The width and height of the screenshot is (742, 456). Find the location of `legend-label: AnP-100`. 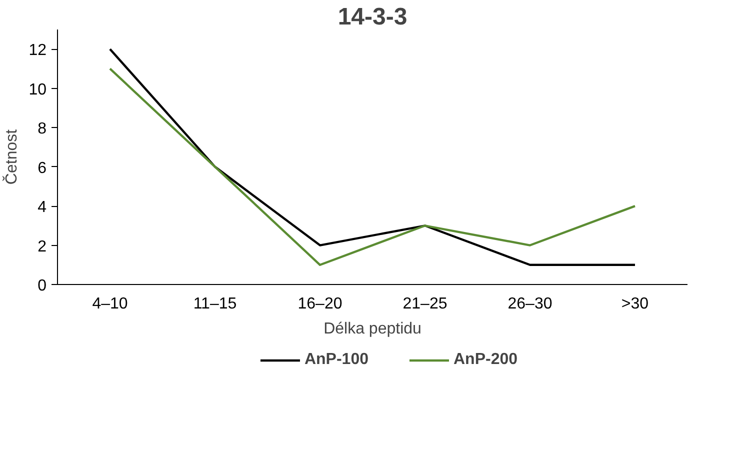

legend-label: AnP-100 is located at coordinates (336, 360).